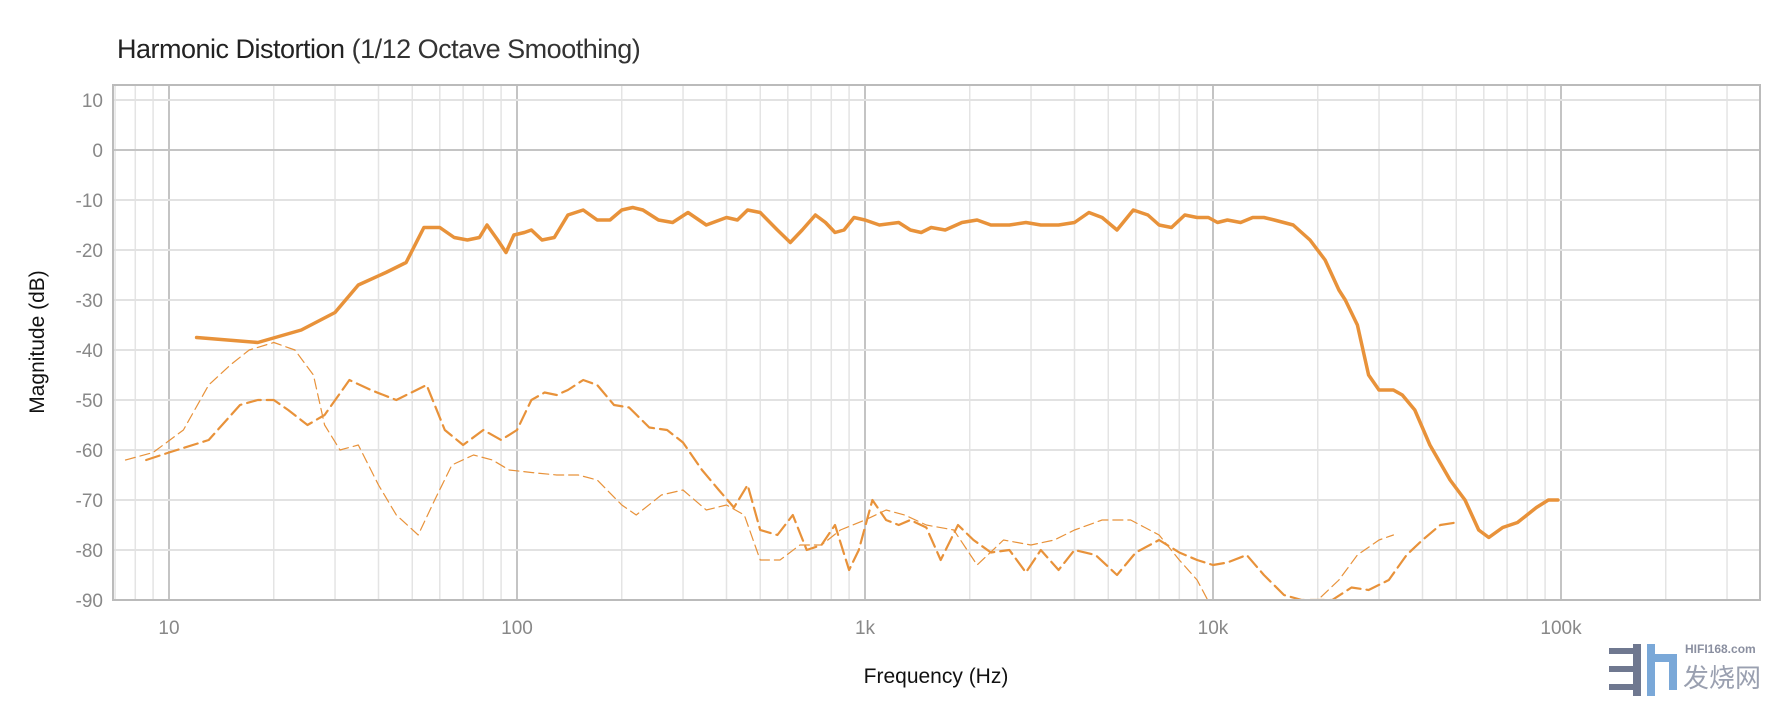 The width and height of the screenshot is (1780, 710). Describe the element at coordinates (89, 351) in the screenshot. I see `y-tick-label: -40` at that location.